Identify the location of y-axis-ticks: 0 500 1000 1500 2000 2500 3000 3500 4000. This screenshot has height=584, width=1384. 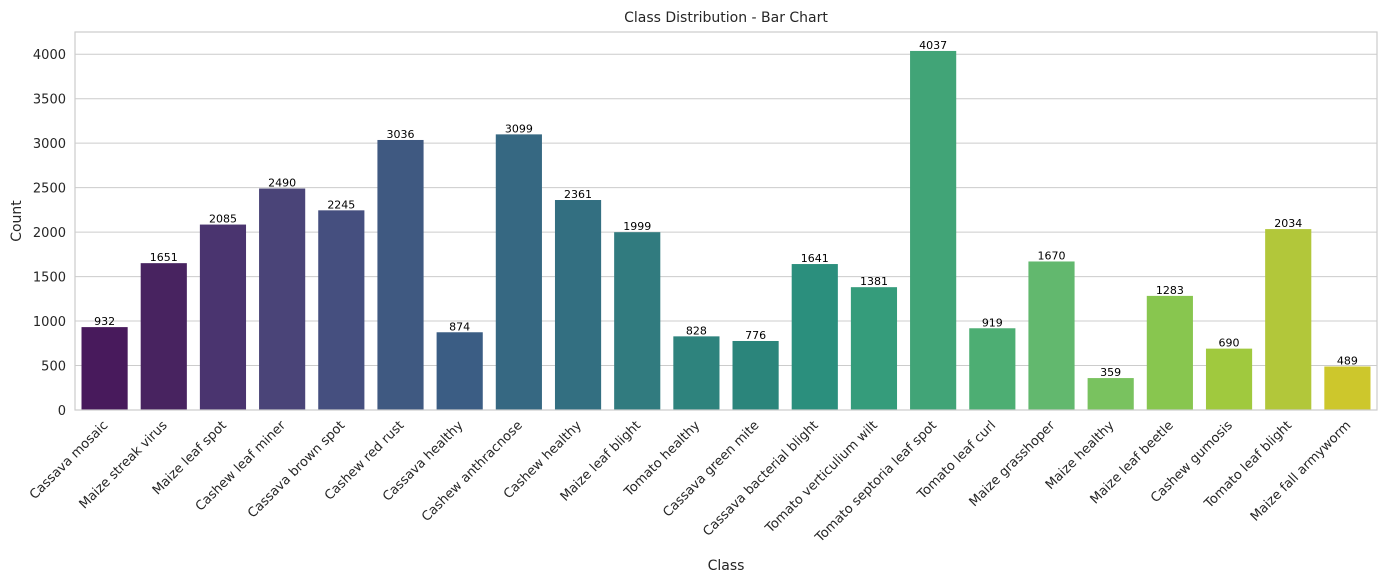
(49, 233).